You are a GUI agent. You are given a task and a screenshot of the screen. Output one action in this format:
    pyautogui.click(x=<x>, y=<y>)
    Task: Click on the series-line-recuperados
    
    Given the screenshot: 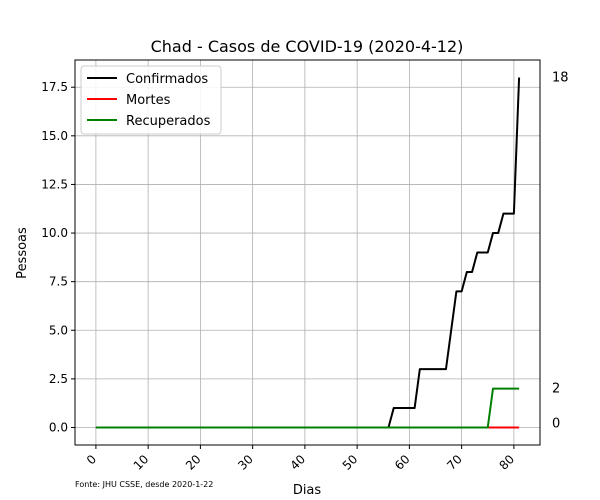 What is the action you would take?
    pyautogui.click(x=307, y=408)
    